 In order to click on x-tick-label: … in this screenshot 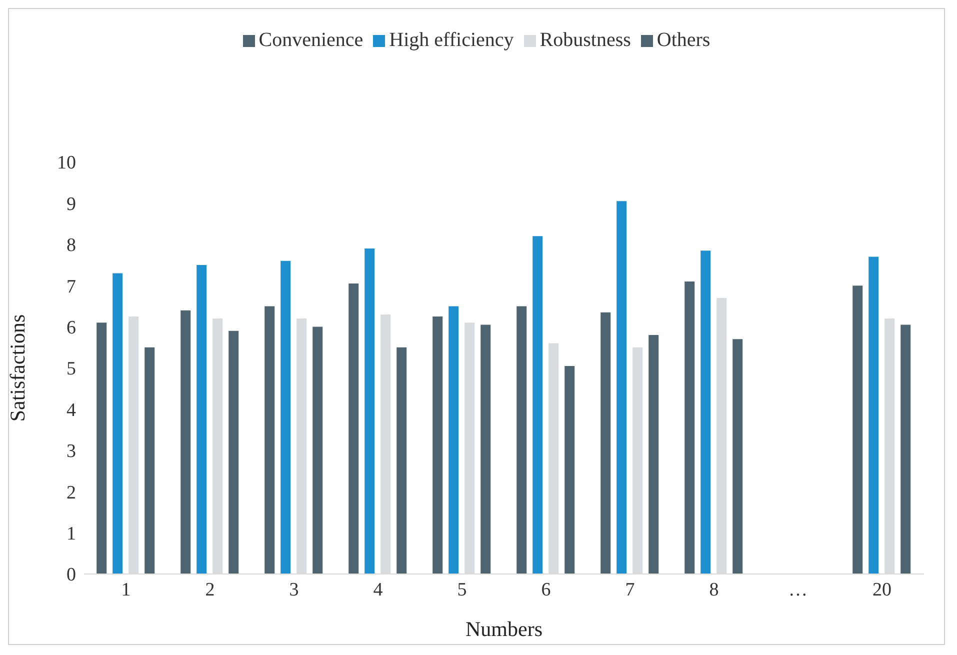, I will do `click(798, 589)`.